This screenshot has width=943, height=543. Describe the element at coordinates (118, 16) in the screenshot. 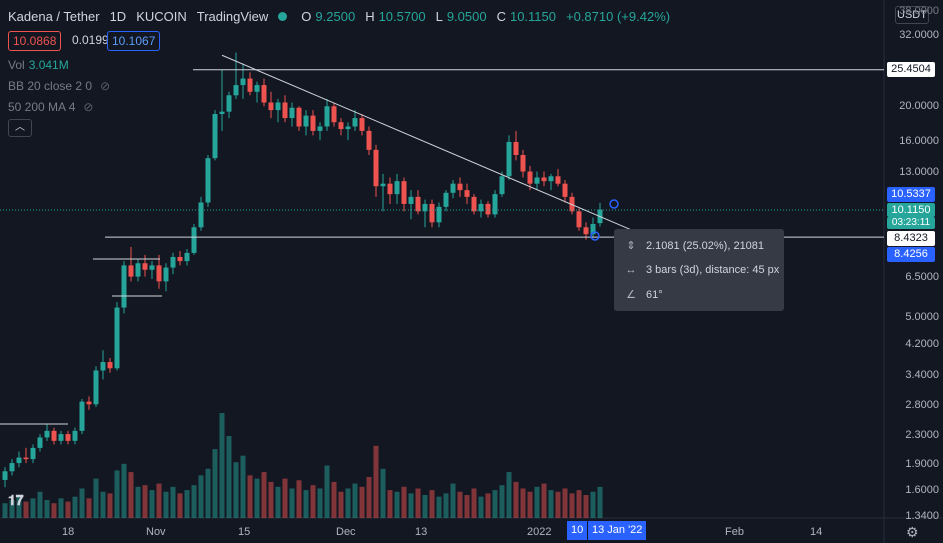

I see `interval-label: 1D` at that location.